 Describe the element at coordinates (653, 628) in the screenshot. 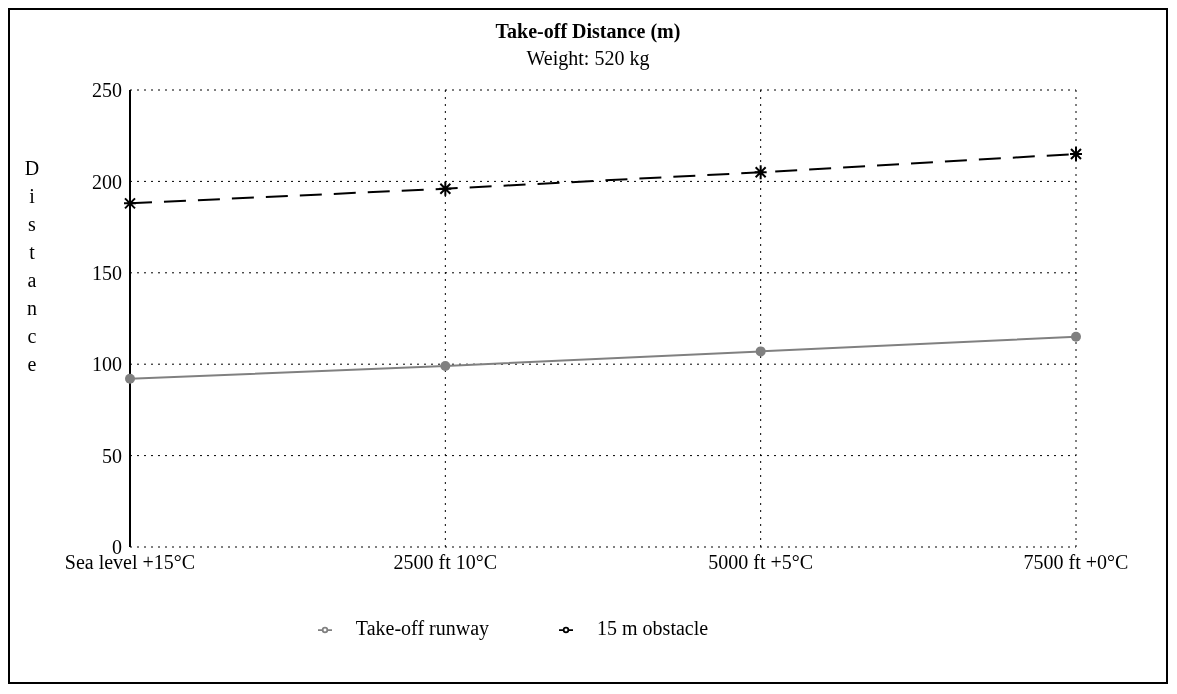

I see `legend-label: 15 m obstacle` at that location.